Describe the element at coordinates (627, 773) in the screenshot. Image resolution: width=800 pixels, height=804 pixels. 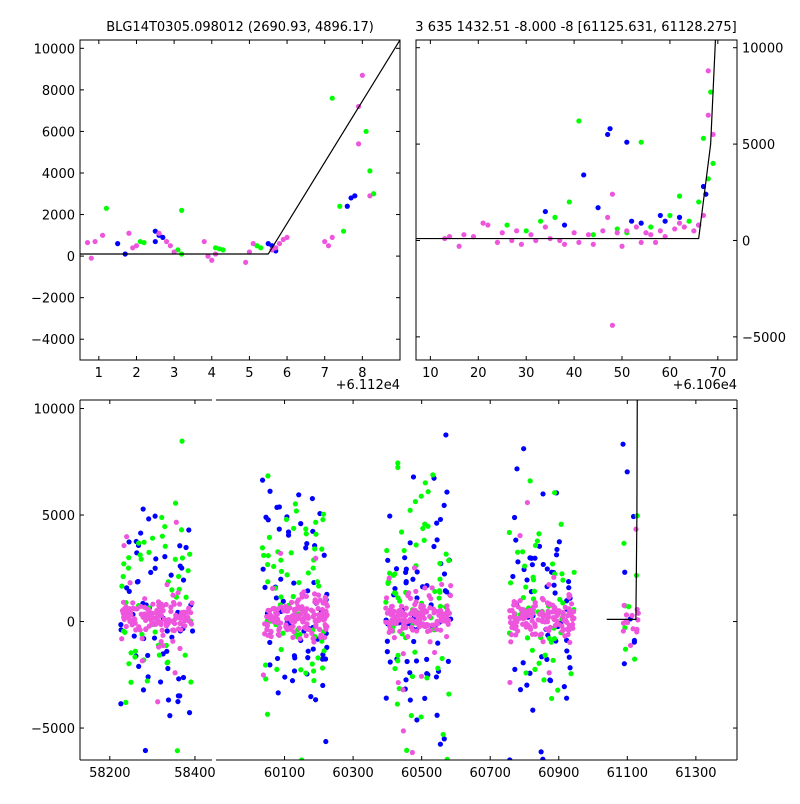
I see `x-tick-label: 61100` at that location.